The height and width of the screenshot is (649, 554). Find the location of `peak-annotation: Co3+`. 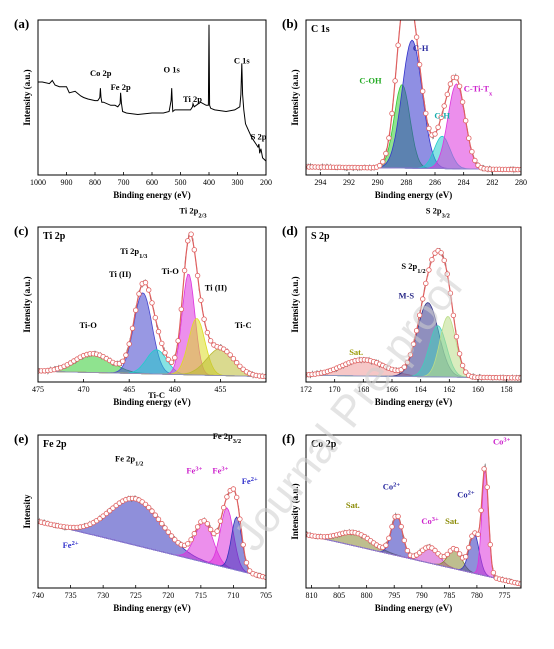

peak-annotation: Co3+ is located at coordinates (430, 521).